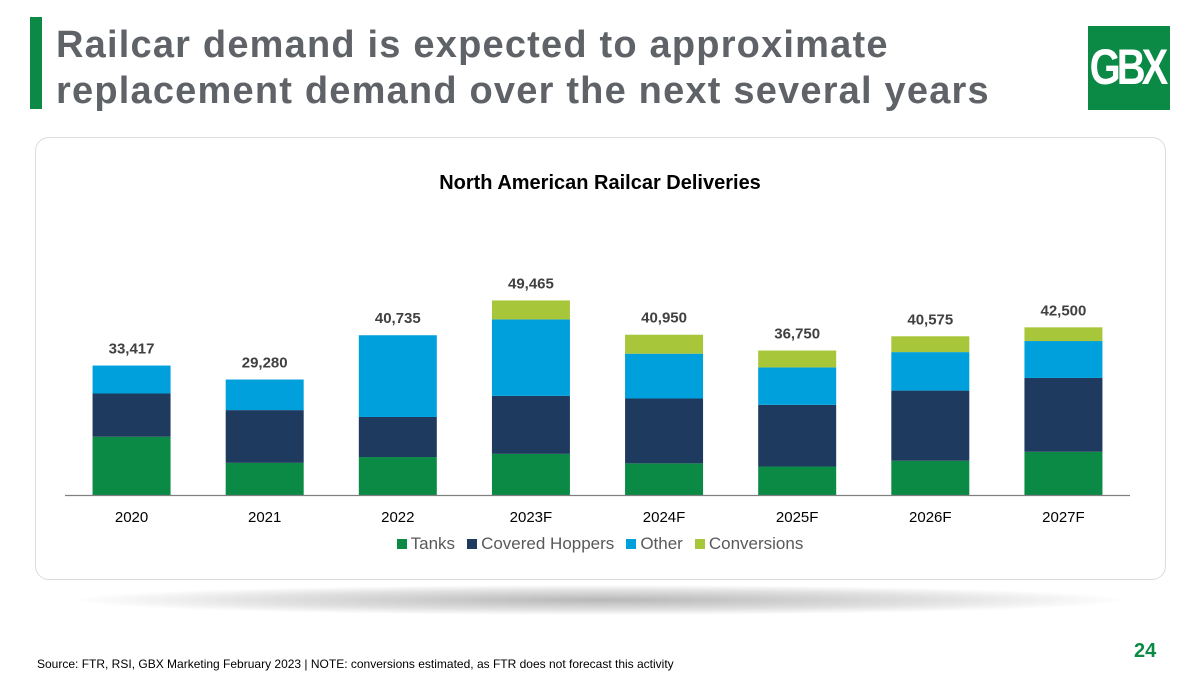 This screenshot has height=675, width=1200. I want to click on bar-tanks-2020, so click(131, 465).